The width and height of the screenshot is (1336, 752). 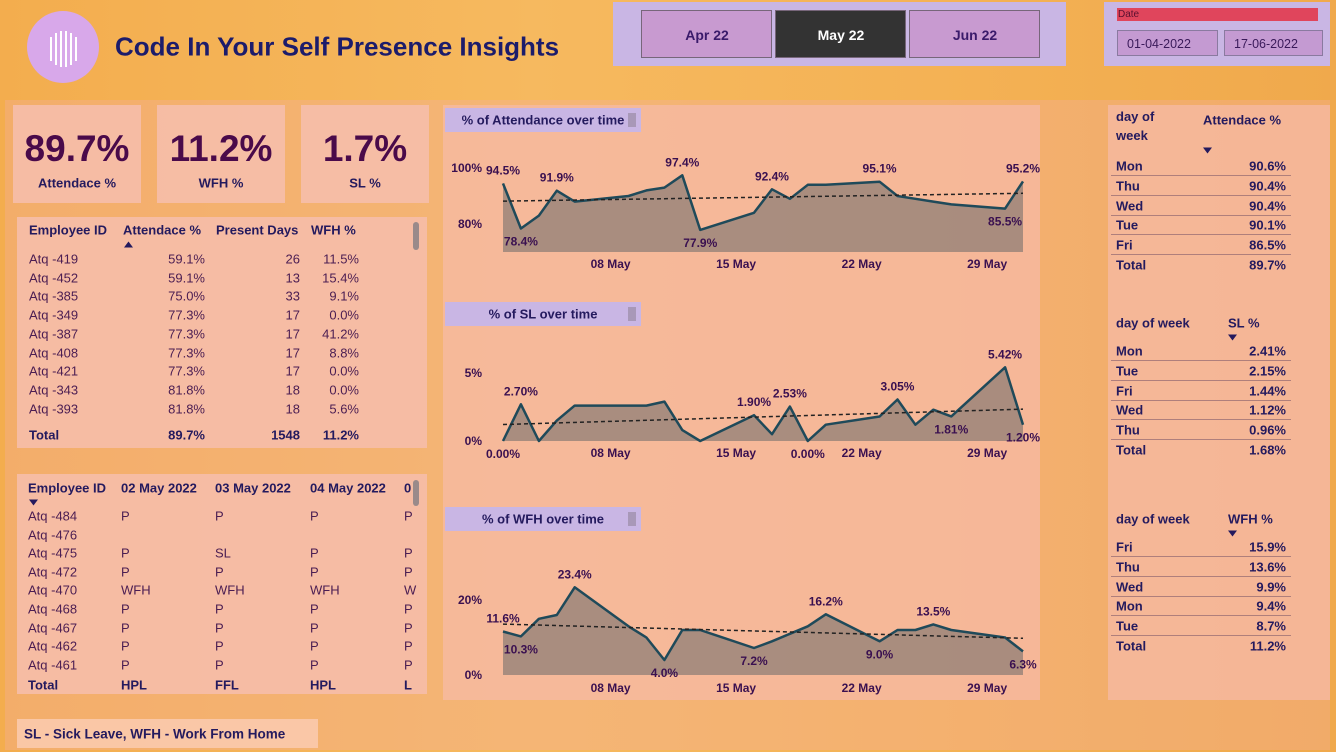 What do you see at coordinates (1267, 351) in the screenshot?
I see `table-cell: 2.41%` at bounding box center [1267, 351].